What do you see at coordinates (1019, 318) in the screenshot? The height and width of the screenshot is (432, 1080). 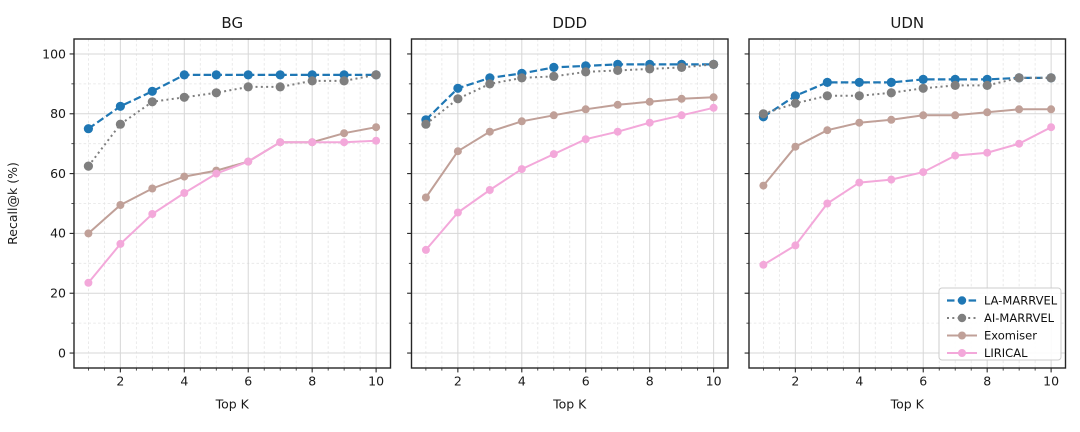 I see `legend-label: AI-MARRVEL` at bounding box center [1019, 318].